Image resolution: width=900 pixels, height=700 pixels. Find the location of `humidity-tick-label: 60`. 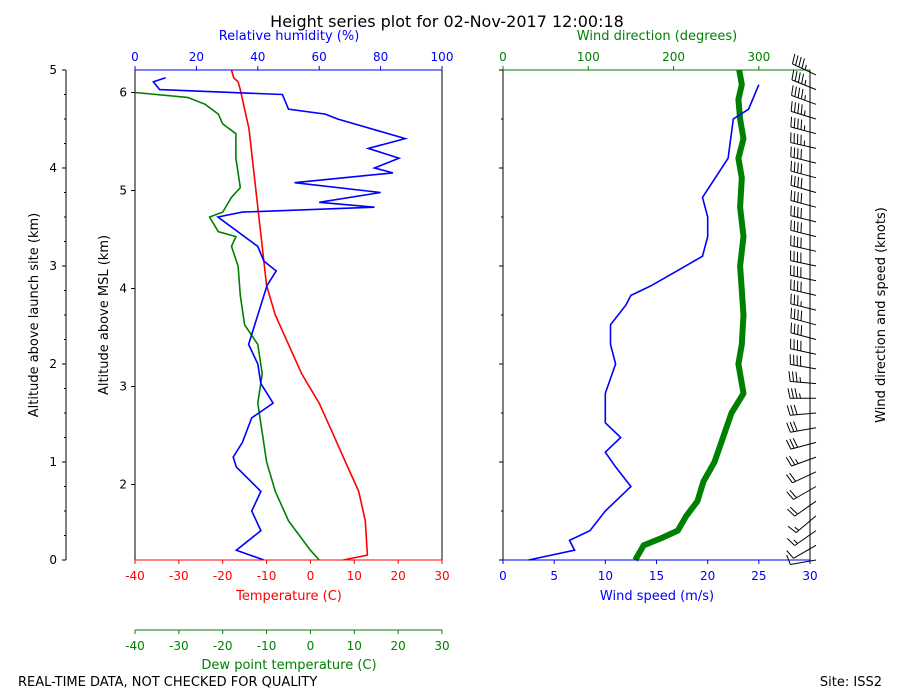

humidity-tick-label: 60 is located at coordinates (319, 57).